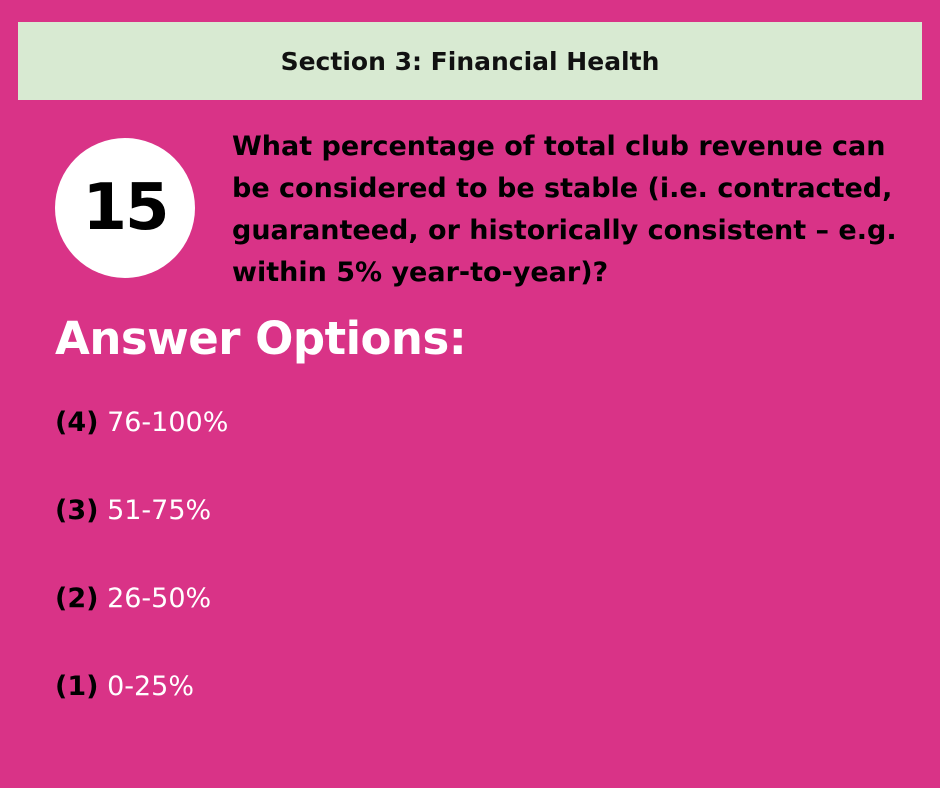 The height and width of the screenshot is (788, 940). What do you see at coordinates (141, 536) in the screenshot?
I see `answer-option: (3) 51-75%` at bounding box center [141, 536].